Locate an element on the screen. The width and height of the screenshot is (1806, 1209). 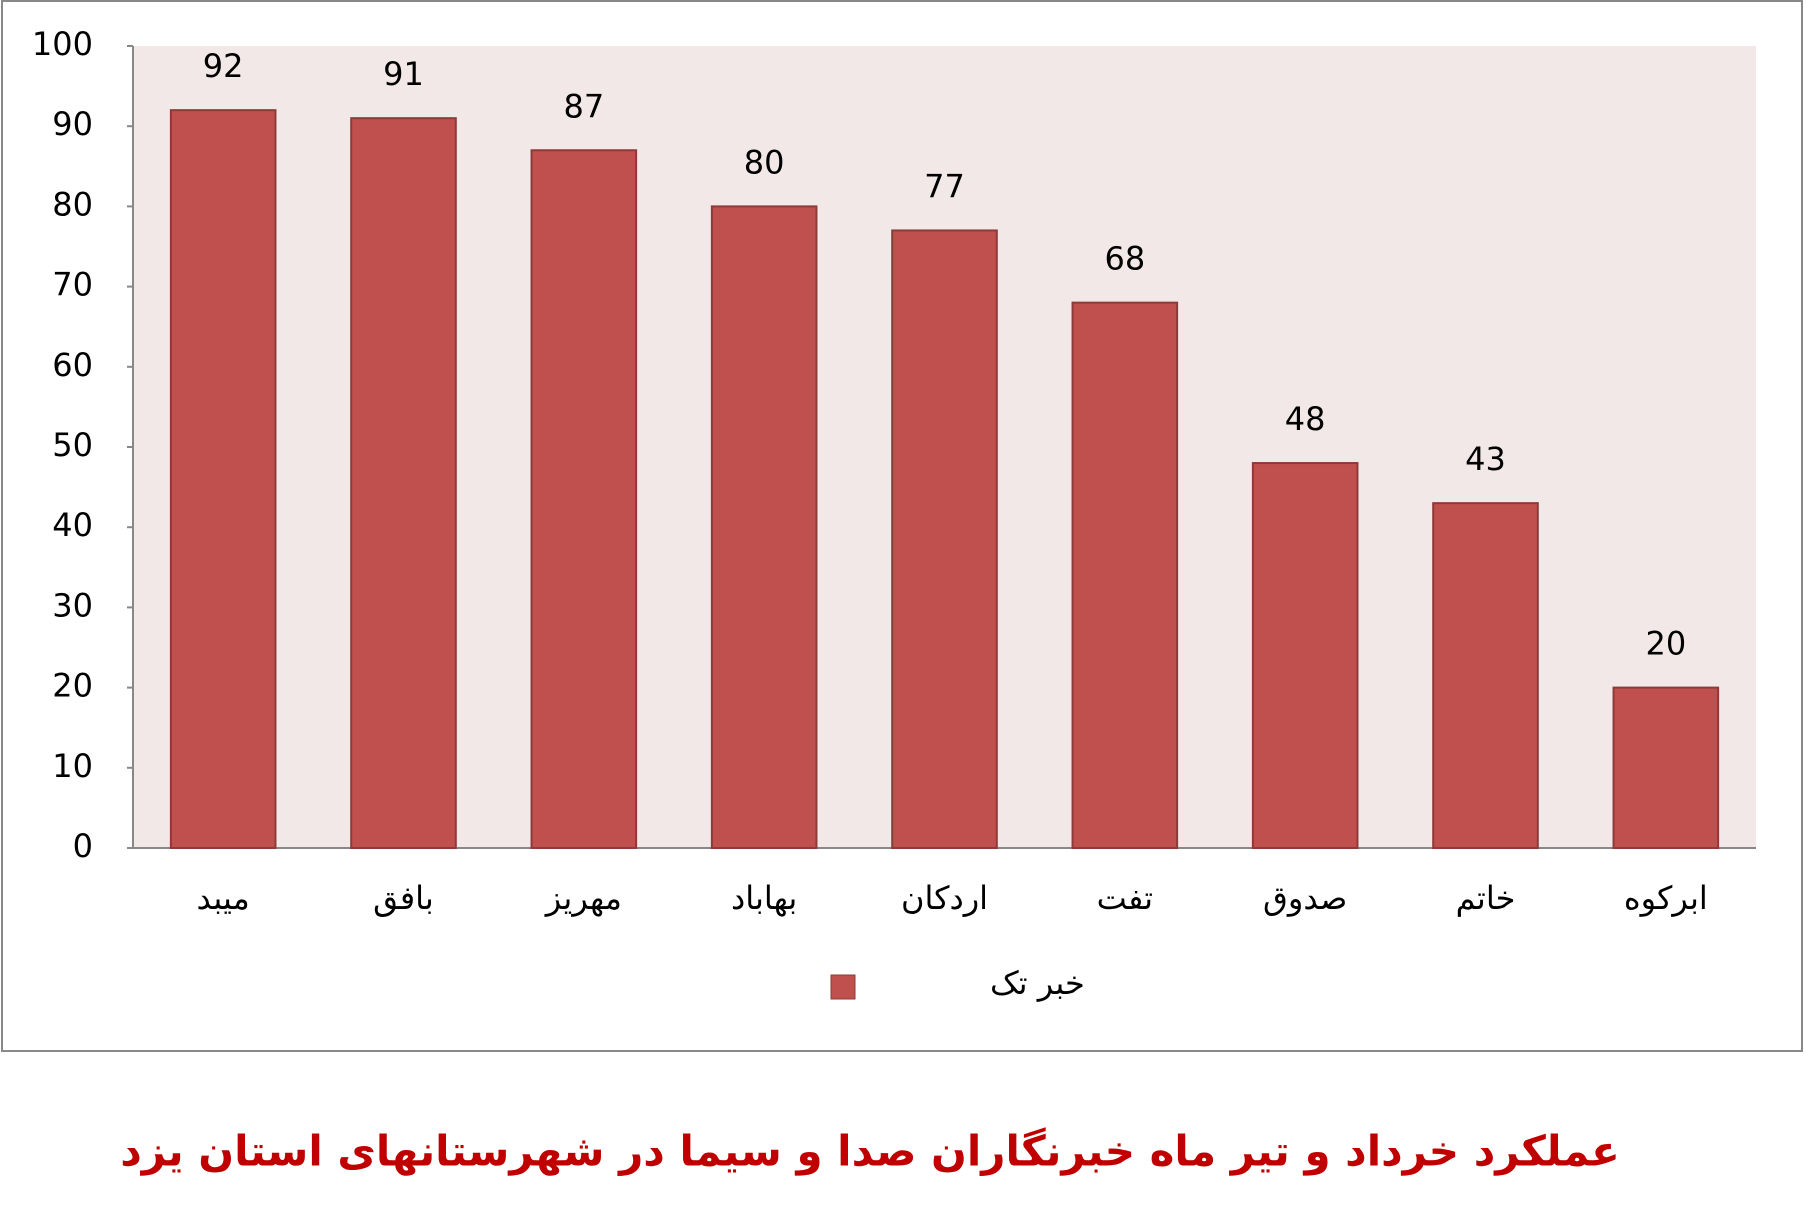
data-label: 92 is located at coordinates (223, 66).